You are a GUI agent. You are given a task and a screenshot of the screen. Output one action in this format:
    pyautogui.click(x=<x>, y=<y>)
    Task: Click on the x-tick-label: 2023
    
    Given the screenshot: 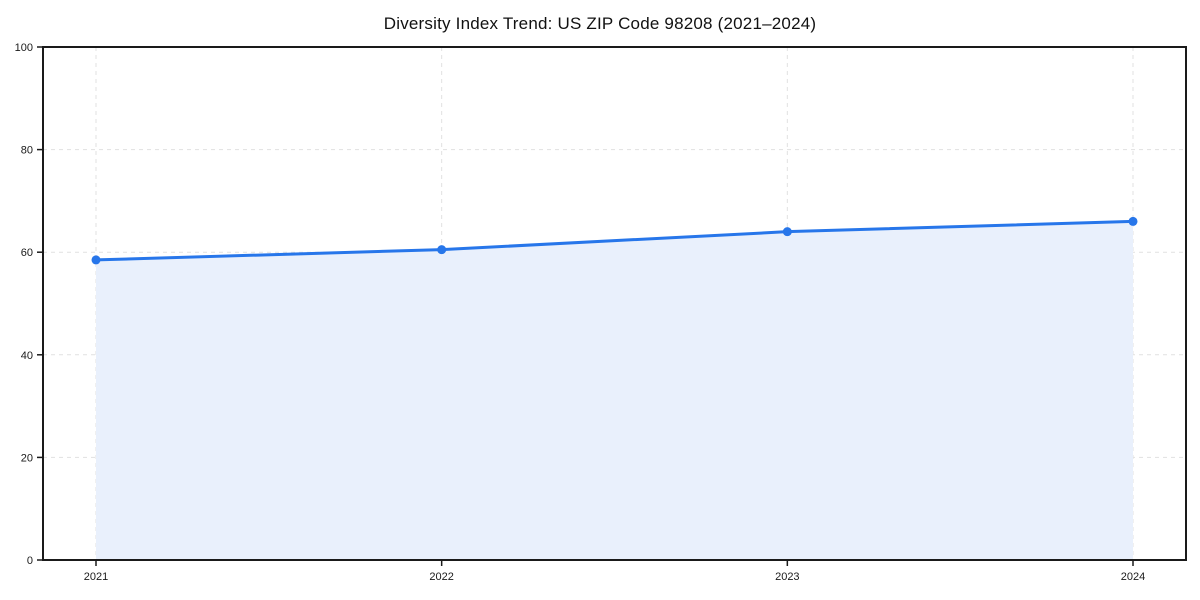 What is the action you would take?
    pyautogui.click(x=787, y=577)
    